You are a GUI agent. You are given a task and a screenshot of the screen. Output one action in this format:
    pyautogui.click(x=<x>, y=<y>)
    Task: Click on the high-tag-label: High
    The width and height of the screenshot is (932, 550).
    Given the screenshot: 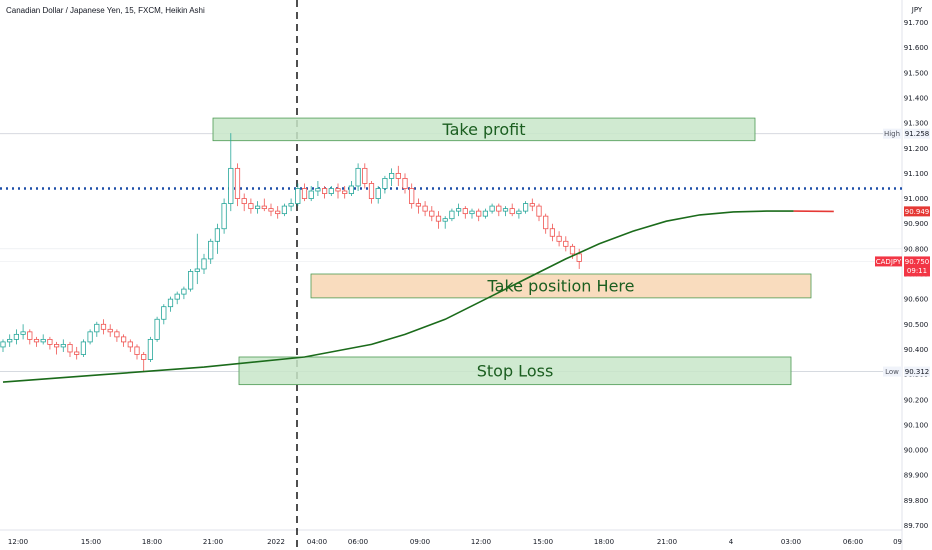 What is the action you would take?
    pyautogui.click(x=892, y=134)
    